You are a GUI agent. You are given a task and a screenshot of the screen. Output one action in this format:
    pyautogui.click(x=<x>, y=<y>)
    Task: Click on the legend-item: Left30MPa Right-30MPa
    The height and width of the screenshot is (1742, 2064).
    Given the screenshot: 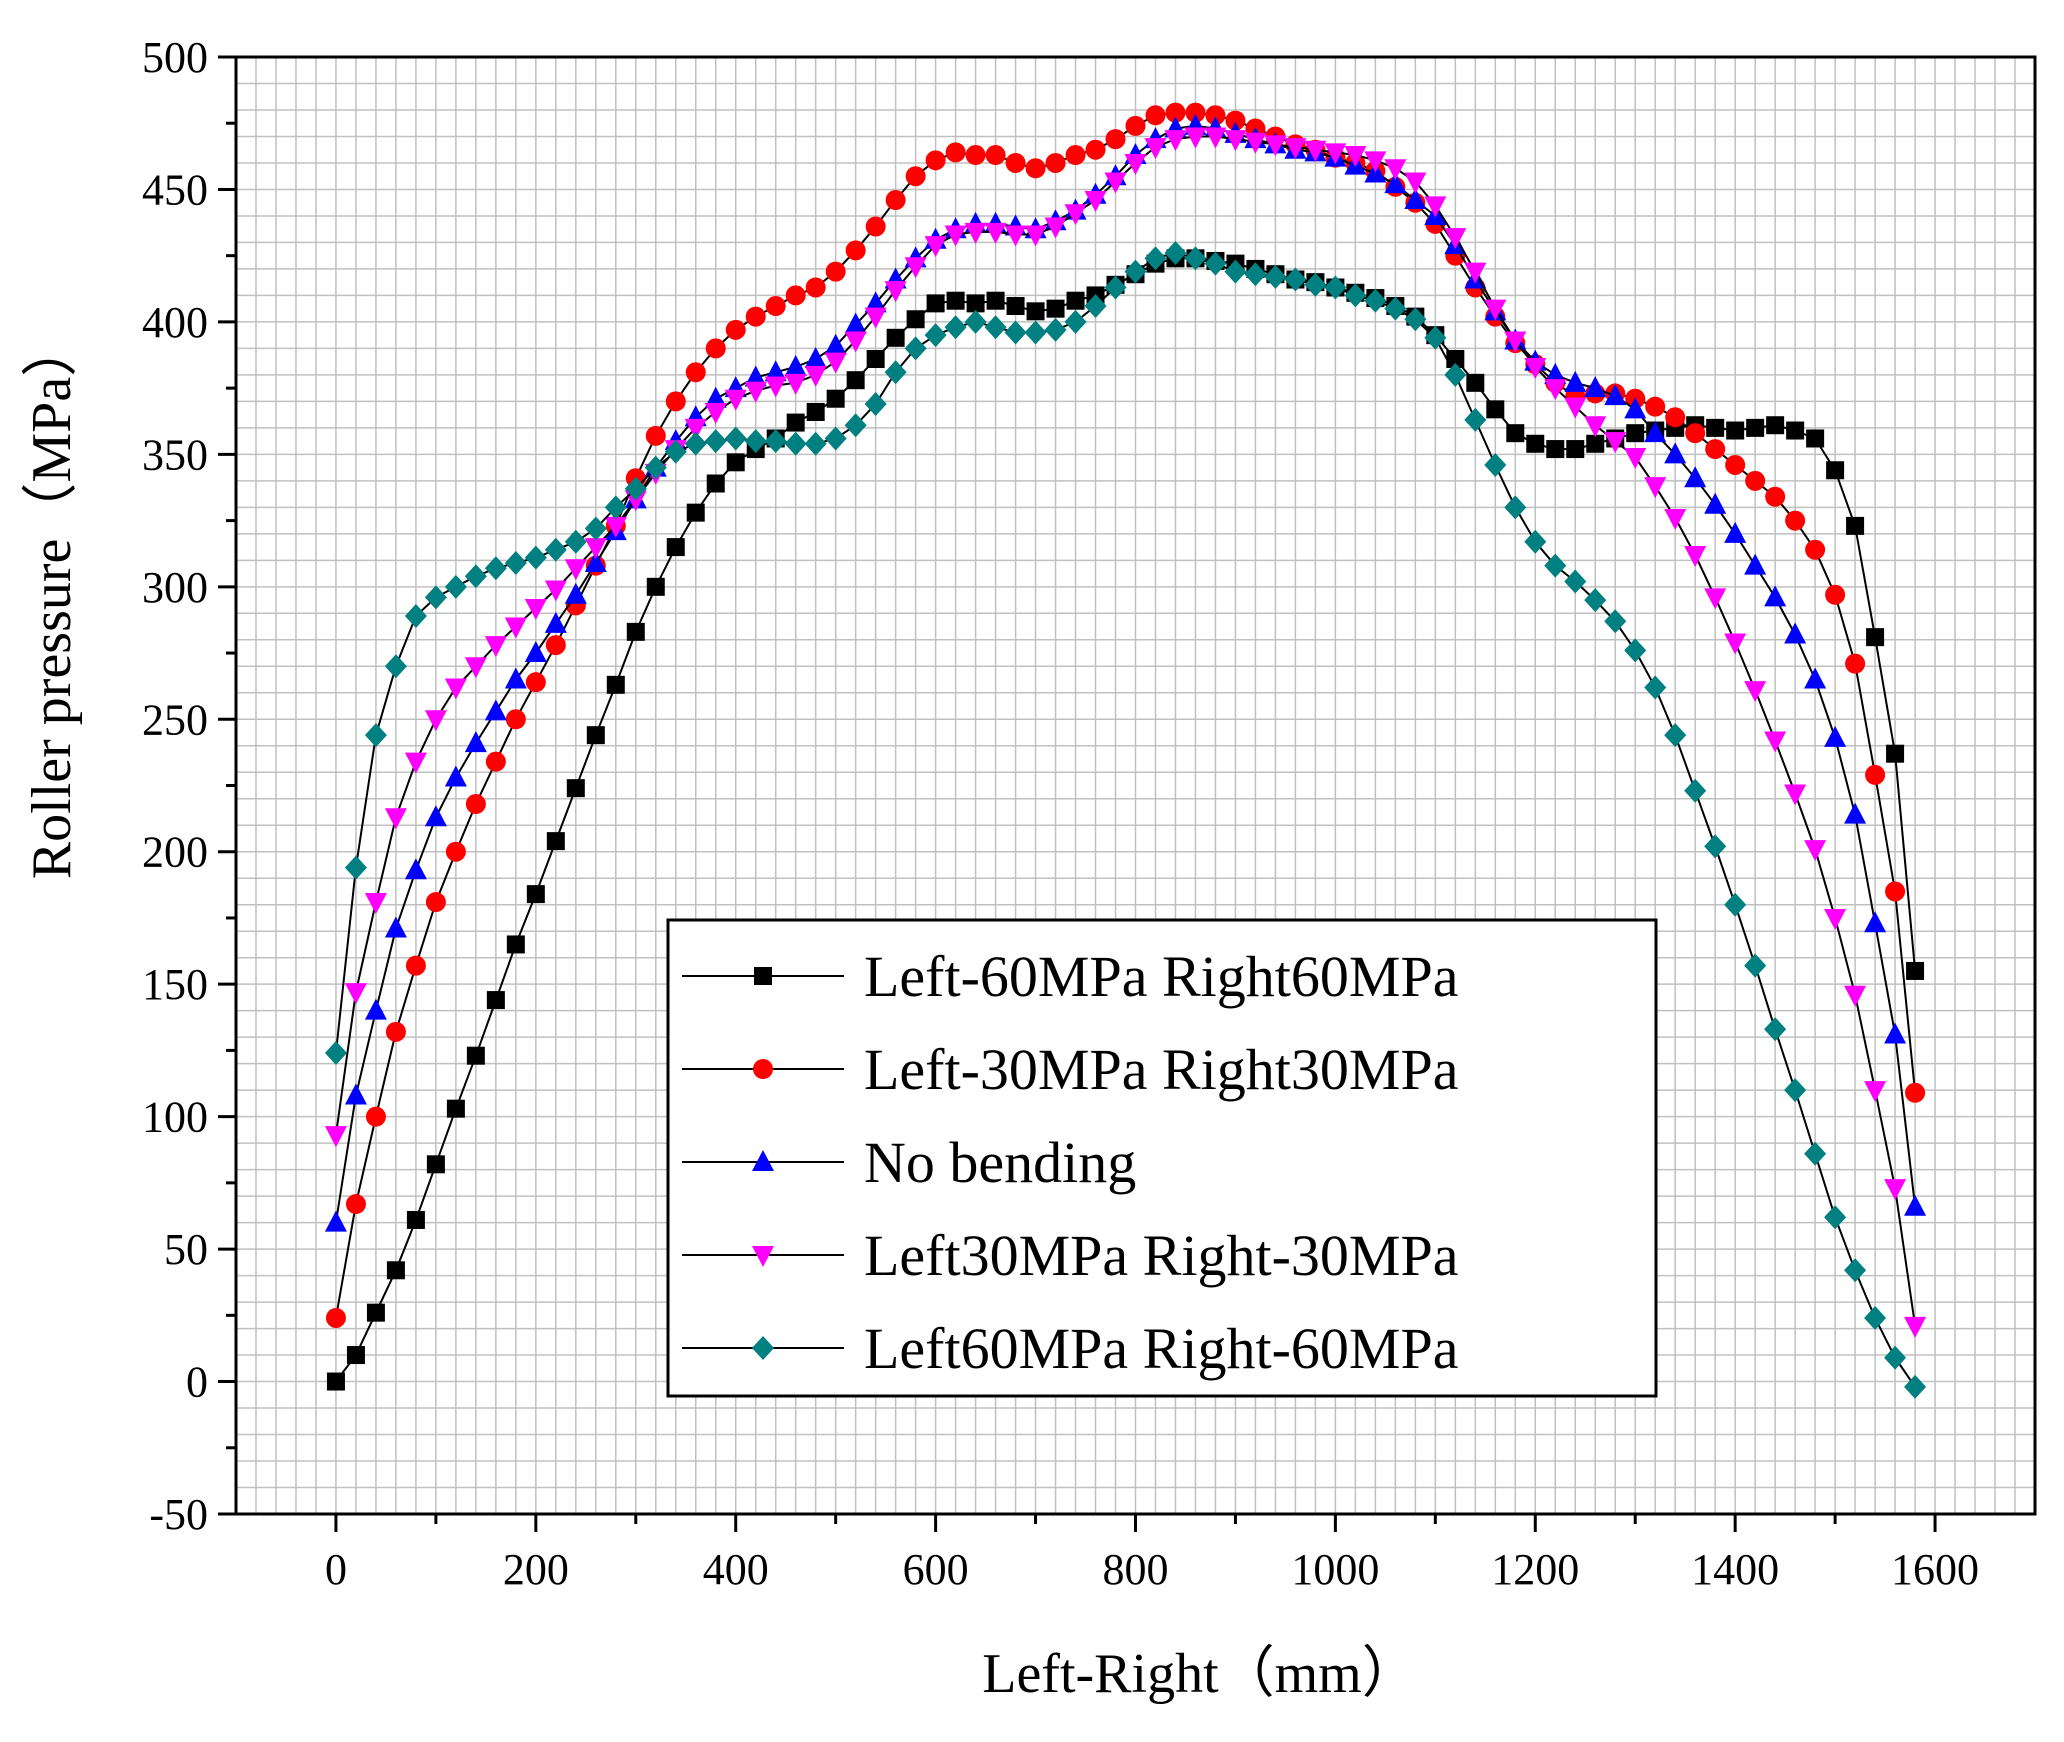 What is the action you would take?
    pyautogui.click(x=1070, y=1255)
    